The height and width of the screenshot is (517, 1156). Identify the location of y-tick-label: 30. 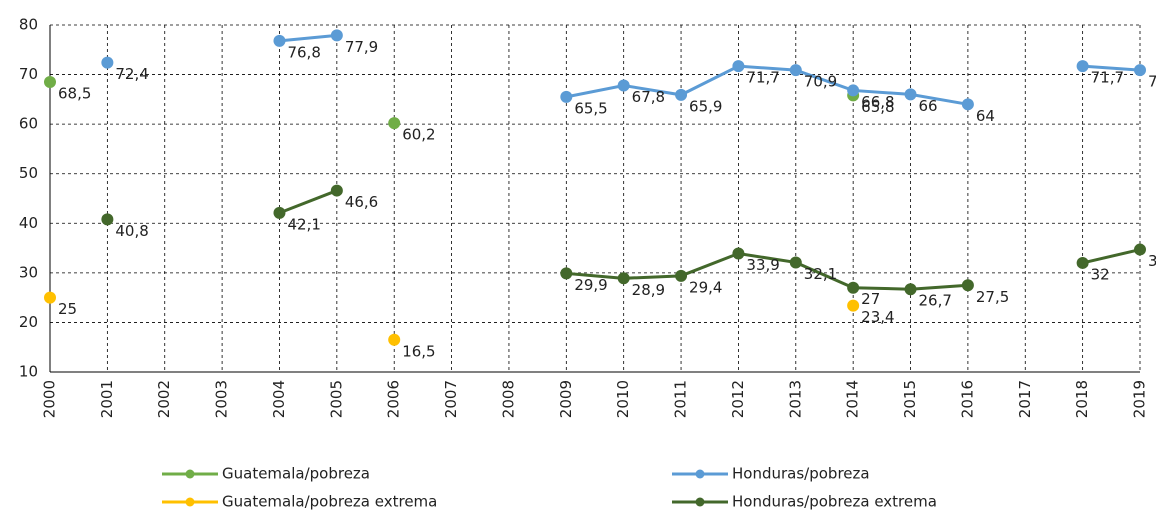
(28, 272).